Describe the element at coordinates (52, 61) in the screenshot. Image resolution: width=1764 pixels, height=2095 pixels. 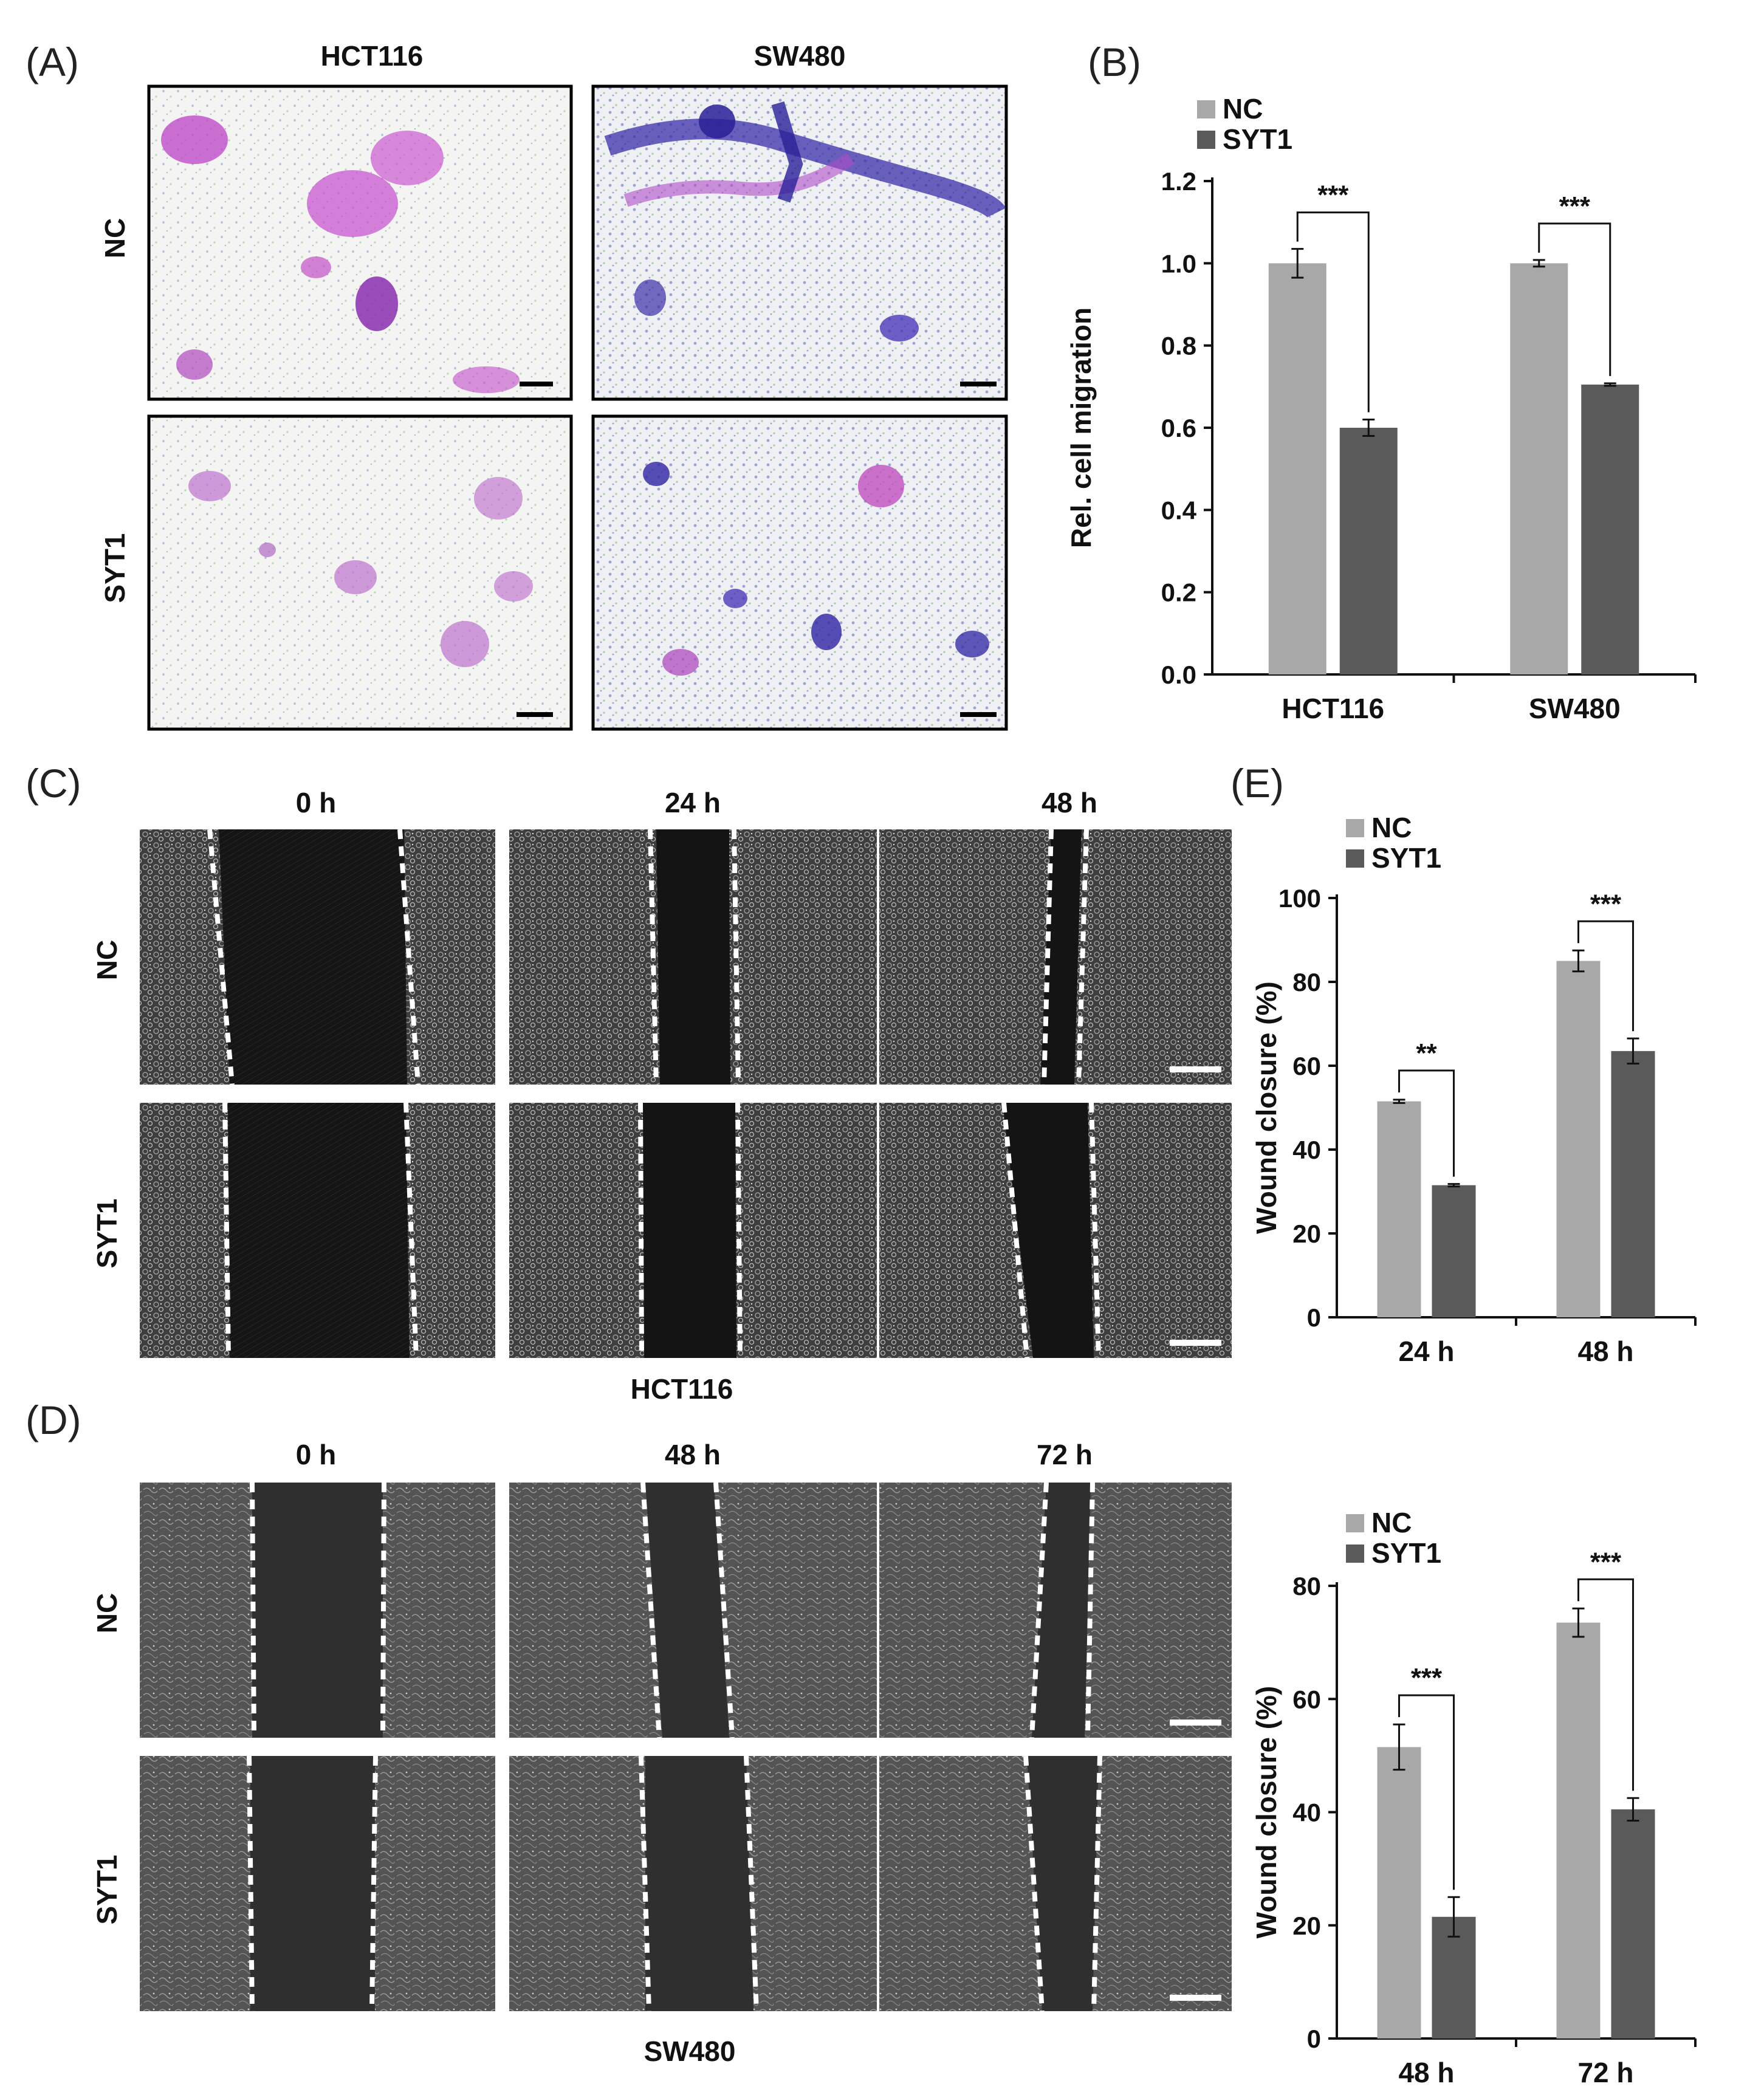
I see `panel-a-label: (A)` at that location.